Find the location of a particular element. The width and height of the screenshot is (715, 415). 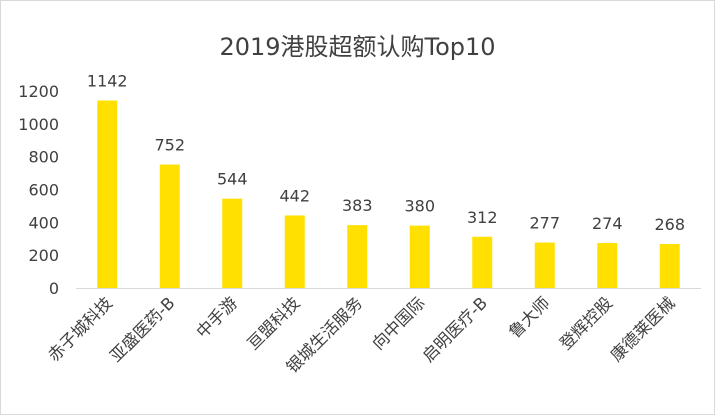

data-label: 268 is located at coordinates (669, 224).